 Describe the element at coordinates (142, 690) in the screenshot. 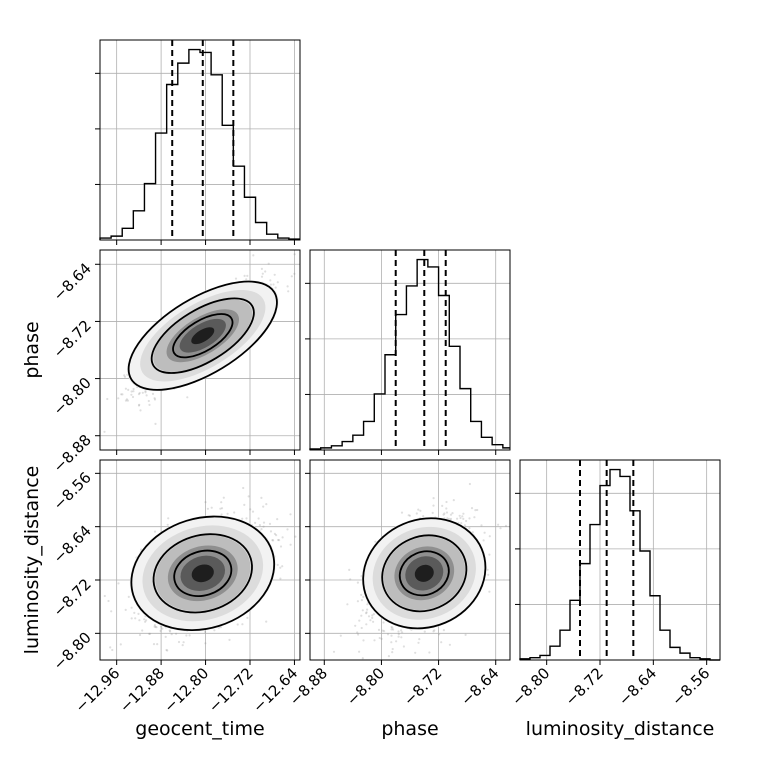

I see `x-tick-label: −12.88` at that location.